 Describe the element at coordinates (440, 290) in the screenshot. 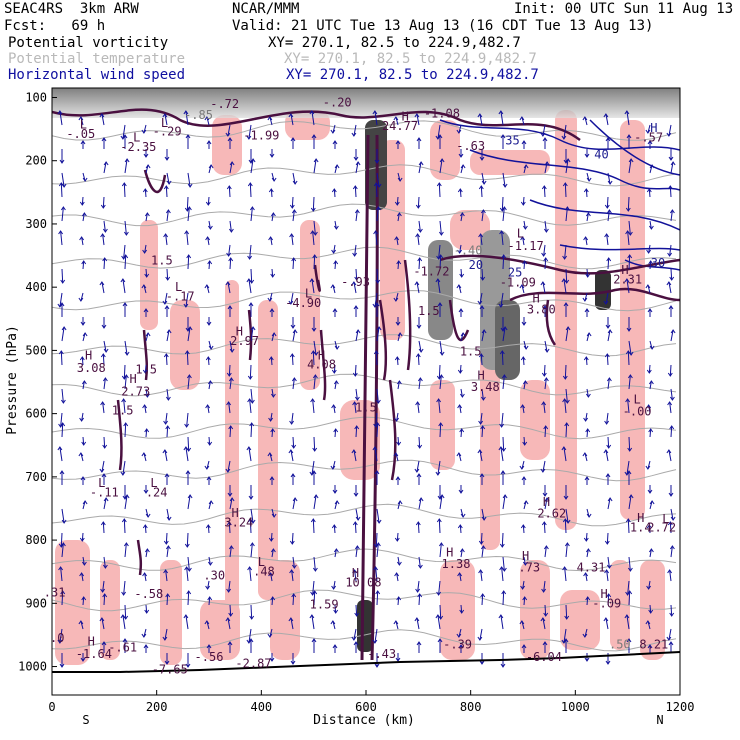

I see `grey-core` at that location.